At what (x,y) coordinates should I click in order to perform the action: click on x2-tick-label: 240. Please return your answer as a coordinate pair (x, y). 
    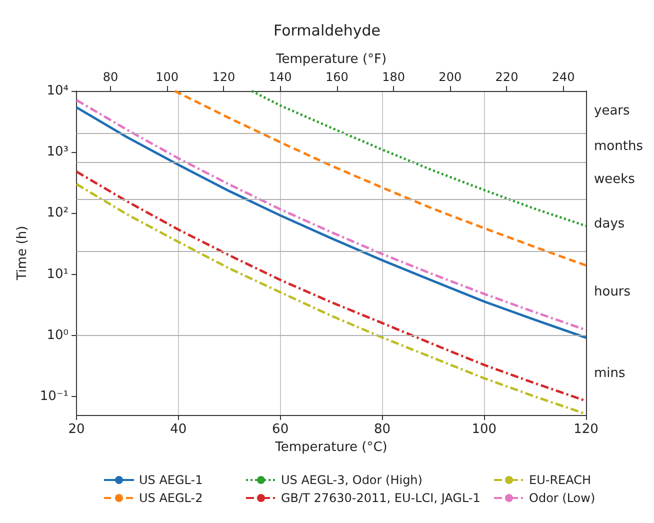
    Looking at the image, I should click on (563, 77).